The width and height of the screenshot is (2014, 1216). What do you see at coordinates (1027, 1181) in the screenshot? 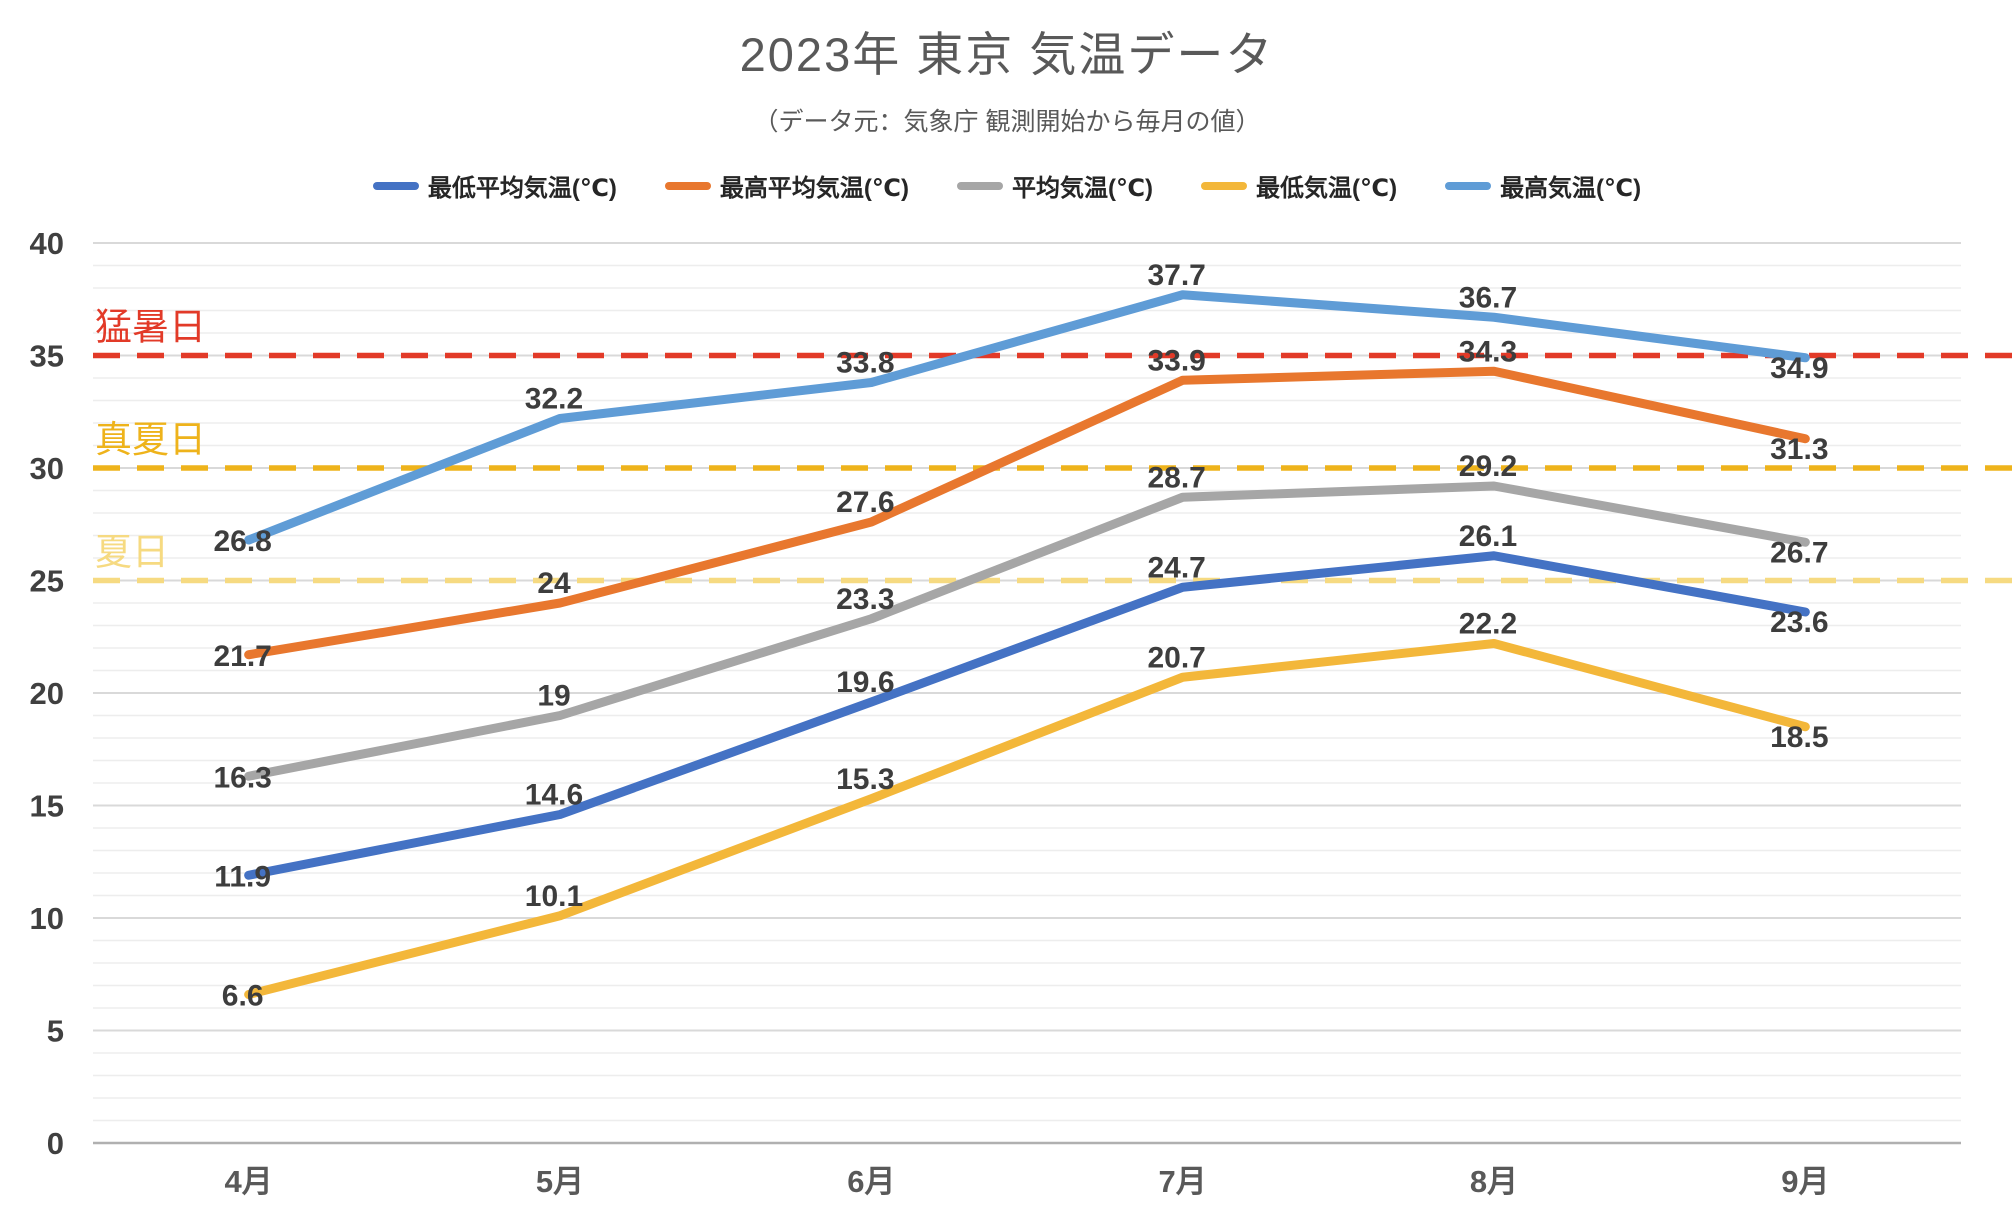
I see `x-axis: 4月 5月 6月 7月 8月 9月` at bounding box center [1027, 1181].